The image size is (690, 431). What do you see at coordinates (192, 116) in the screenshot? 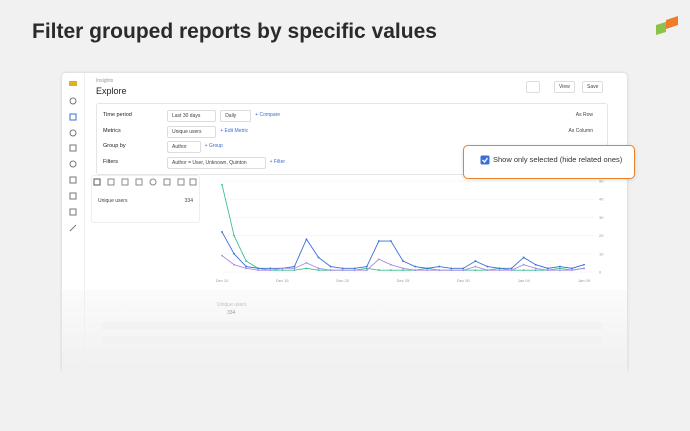
I see `dropdown: Last 30 days` at bounding box center [192, 116].